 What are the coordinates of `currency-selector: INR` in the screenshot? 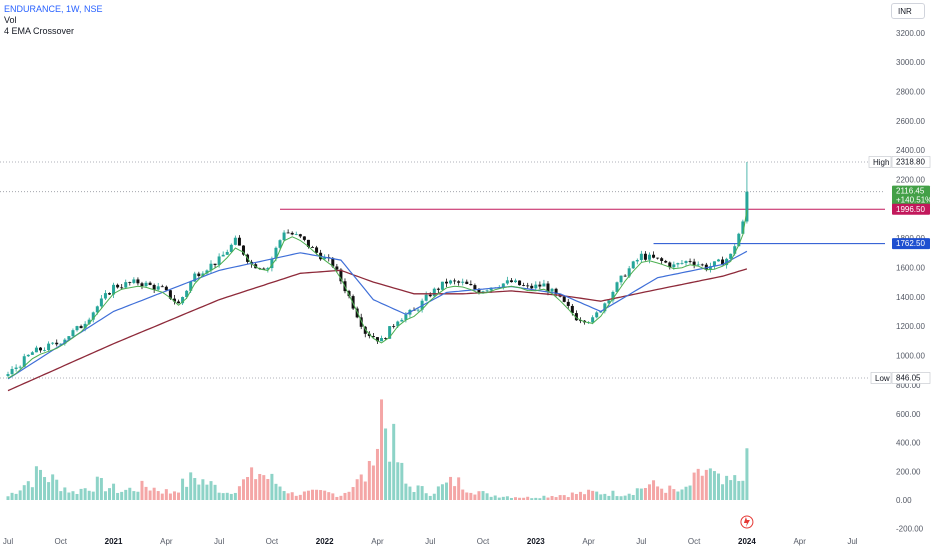 It's located at (908, 11).